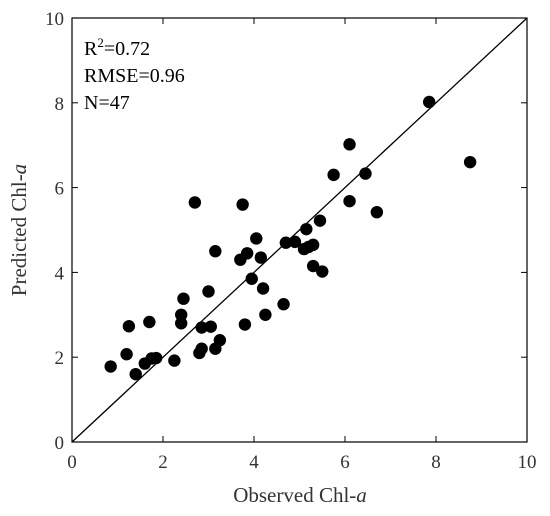 The width and height of the screenshot is (550, 516). What do you see at coordinates (163, 462) in the screenshot?
I see `x-tick-label: 2` at bounding box center [163, 462].